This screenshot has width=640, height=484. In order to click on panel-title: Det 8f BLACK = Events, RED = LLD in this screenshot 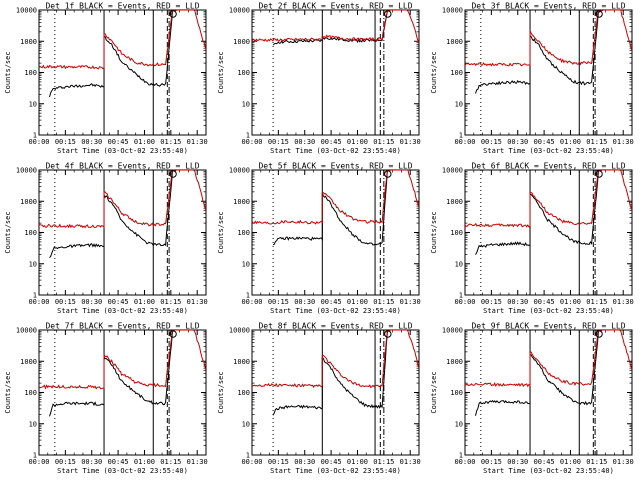, I will do `click(335, 326)`.